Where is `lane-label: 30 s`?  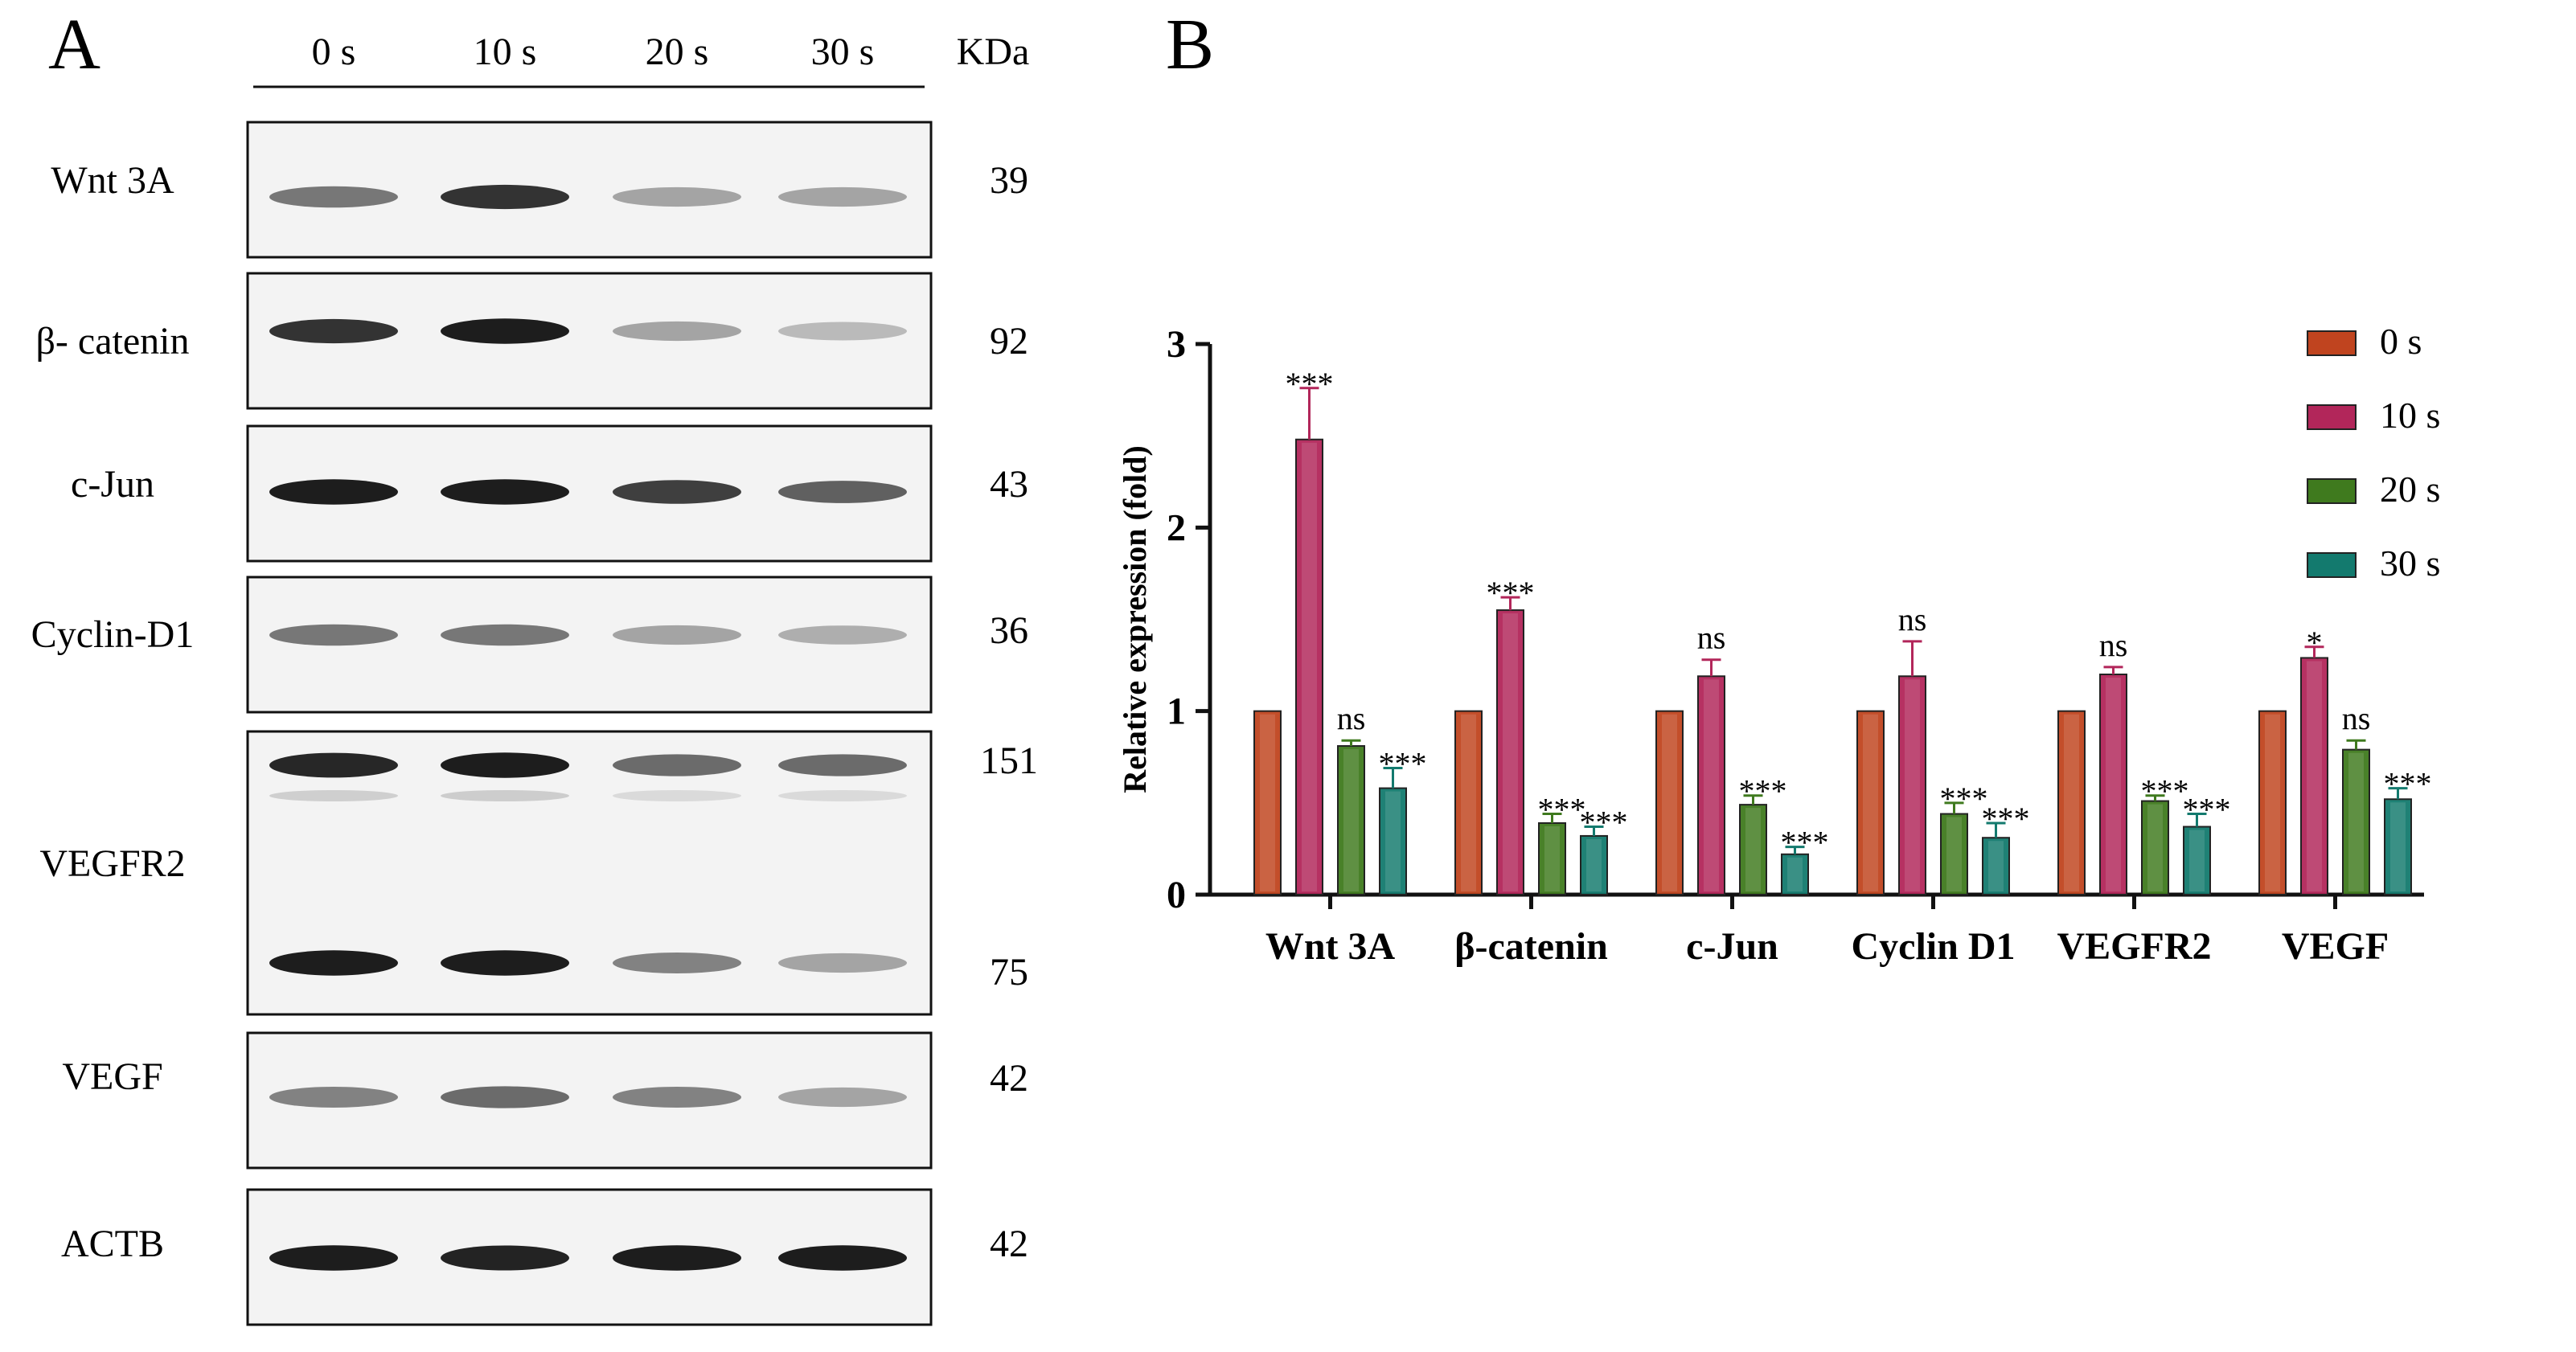 lane-label: 30 s is located at coordinates (843, 52).